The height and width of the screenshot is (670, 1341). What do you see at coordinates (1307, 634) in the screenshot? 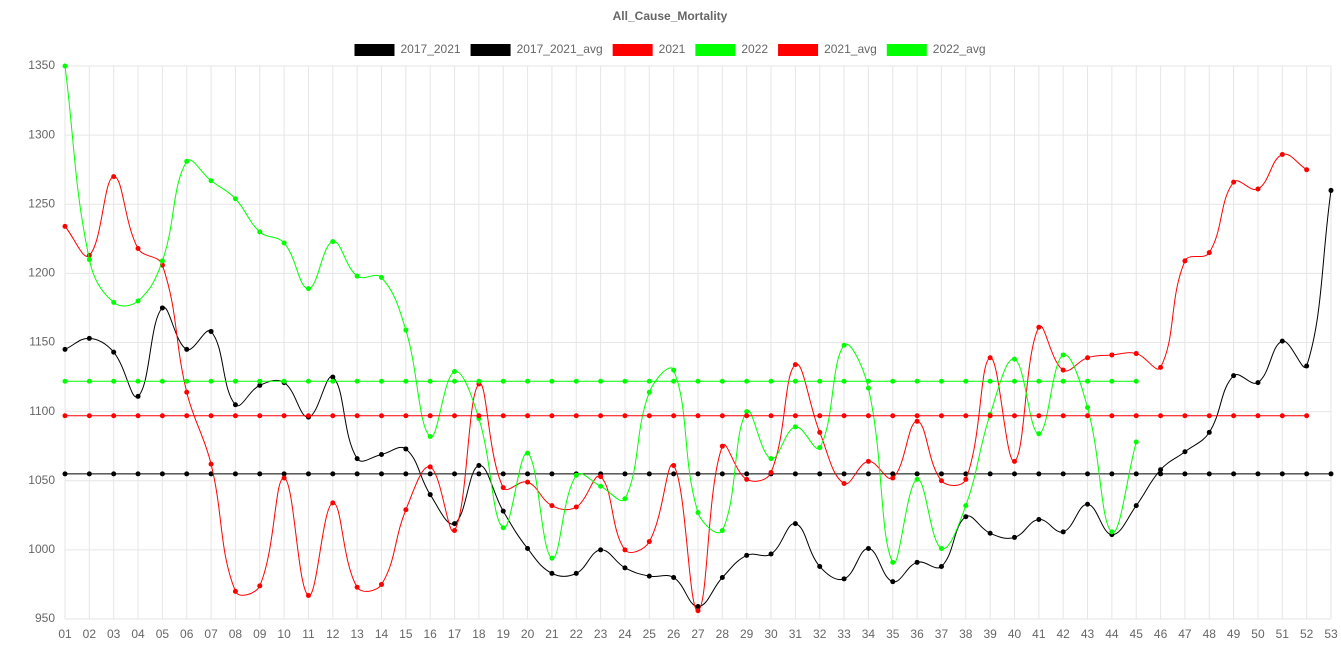
I see `x-tick-label: 52` at bounding box center [1307, 634].